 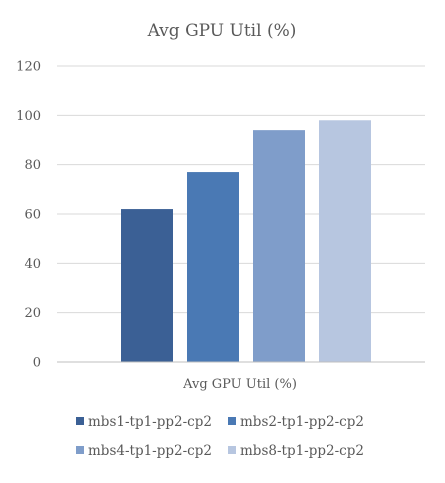 What do you see at coordinates (150, 422) in the screenshot?
I see `legend-label: mbs1-tp1-pp2-cp2` at bounding box center [150, 422].